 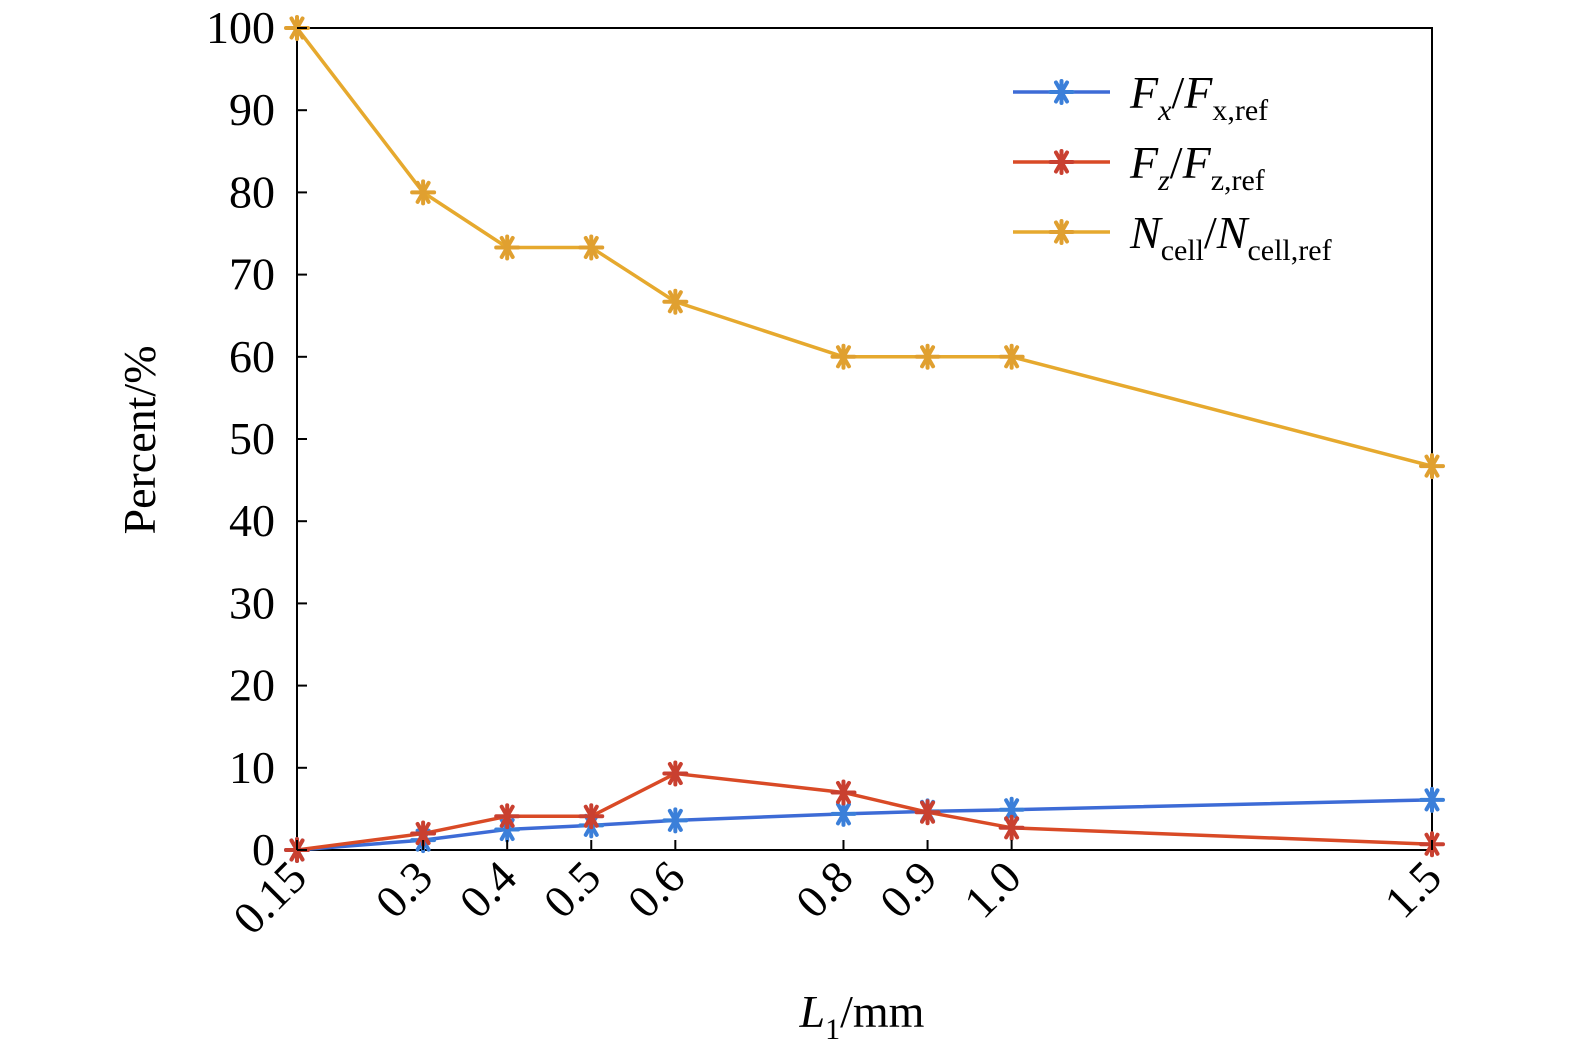 What do you see at coordinates (252, 520) in the screenshot?
I see `y-tick-label: 40` at bounding box center [252, 520].